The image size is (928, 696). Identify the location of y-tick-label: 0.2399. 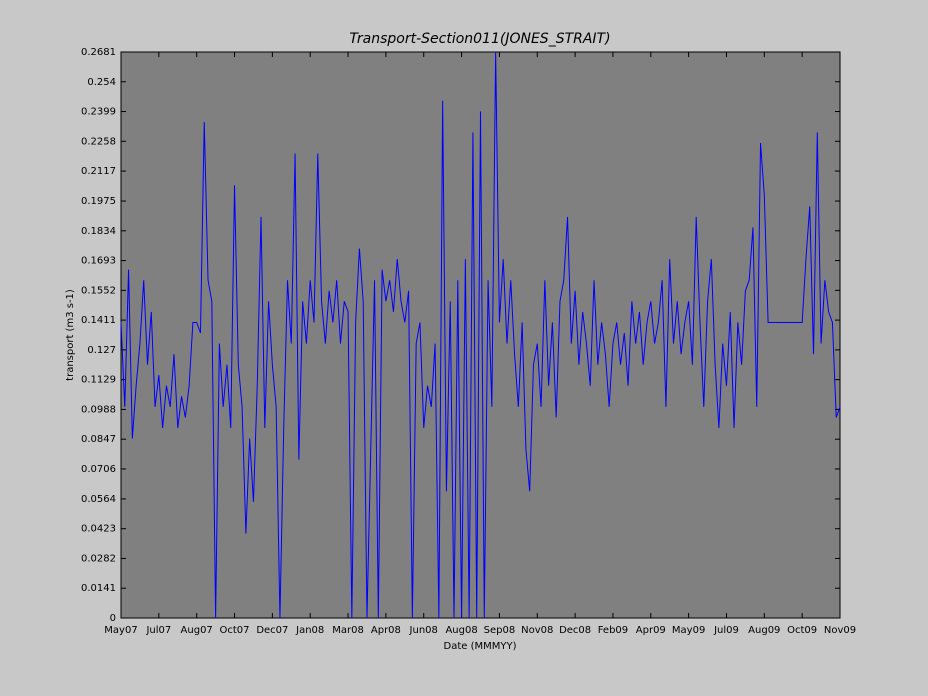
(98, 112).